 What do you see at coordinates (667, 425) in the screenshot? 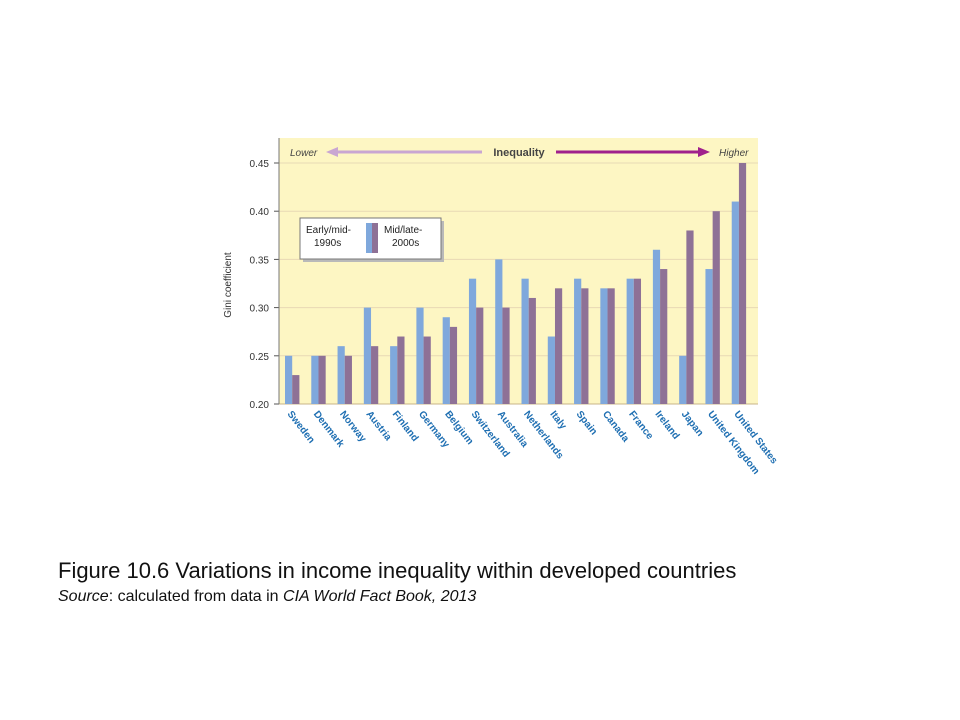
I see `x-tick-label: Ireland` at bounding box center [667, 425].